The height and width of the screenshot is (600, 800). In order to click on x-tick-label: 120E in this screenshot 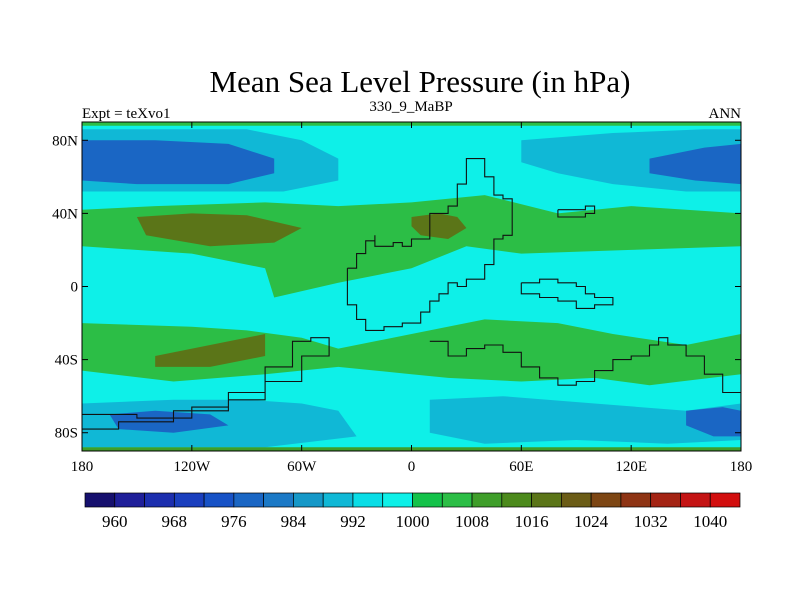, I will do `click(631, 467)`.